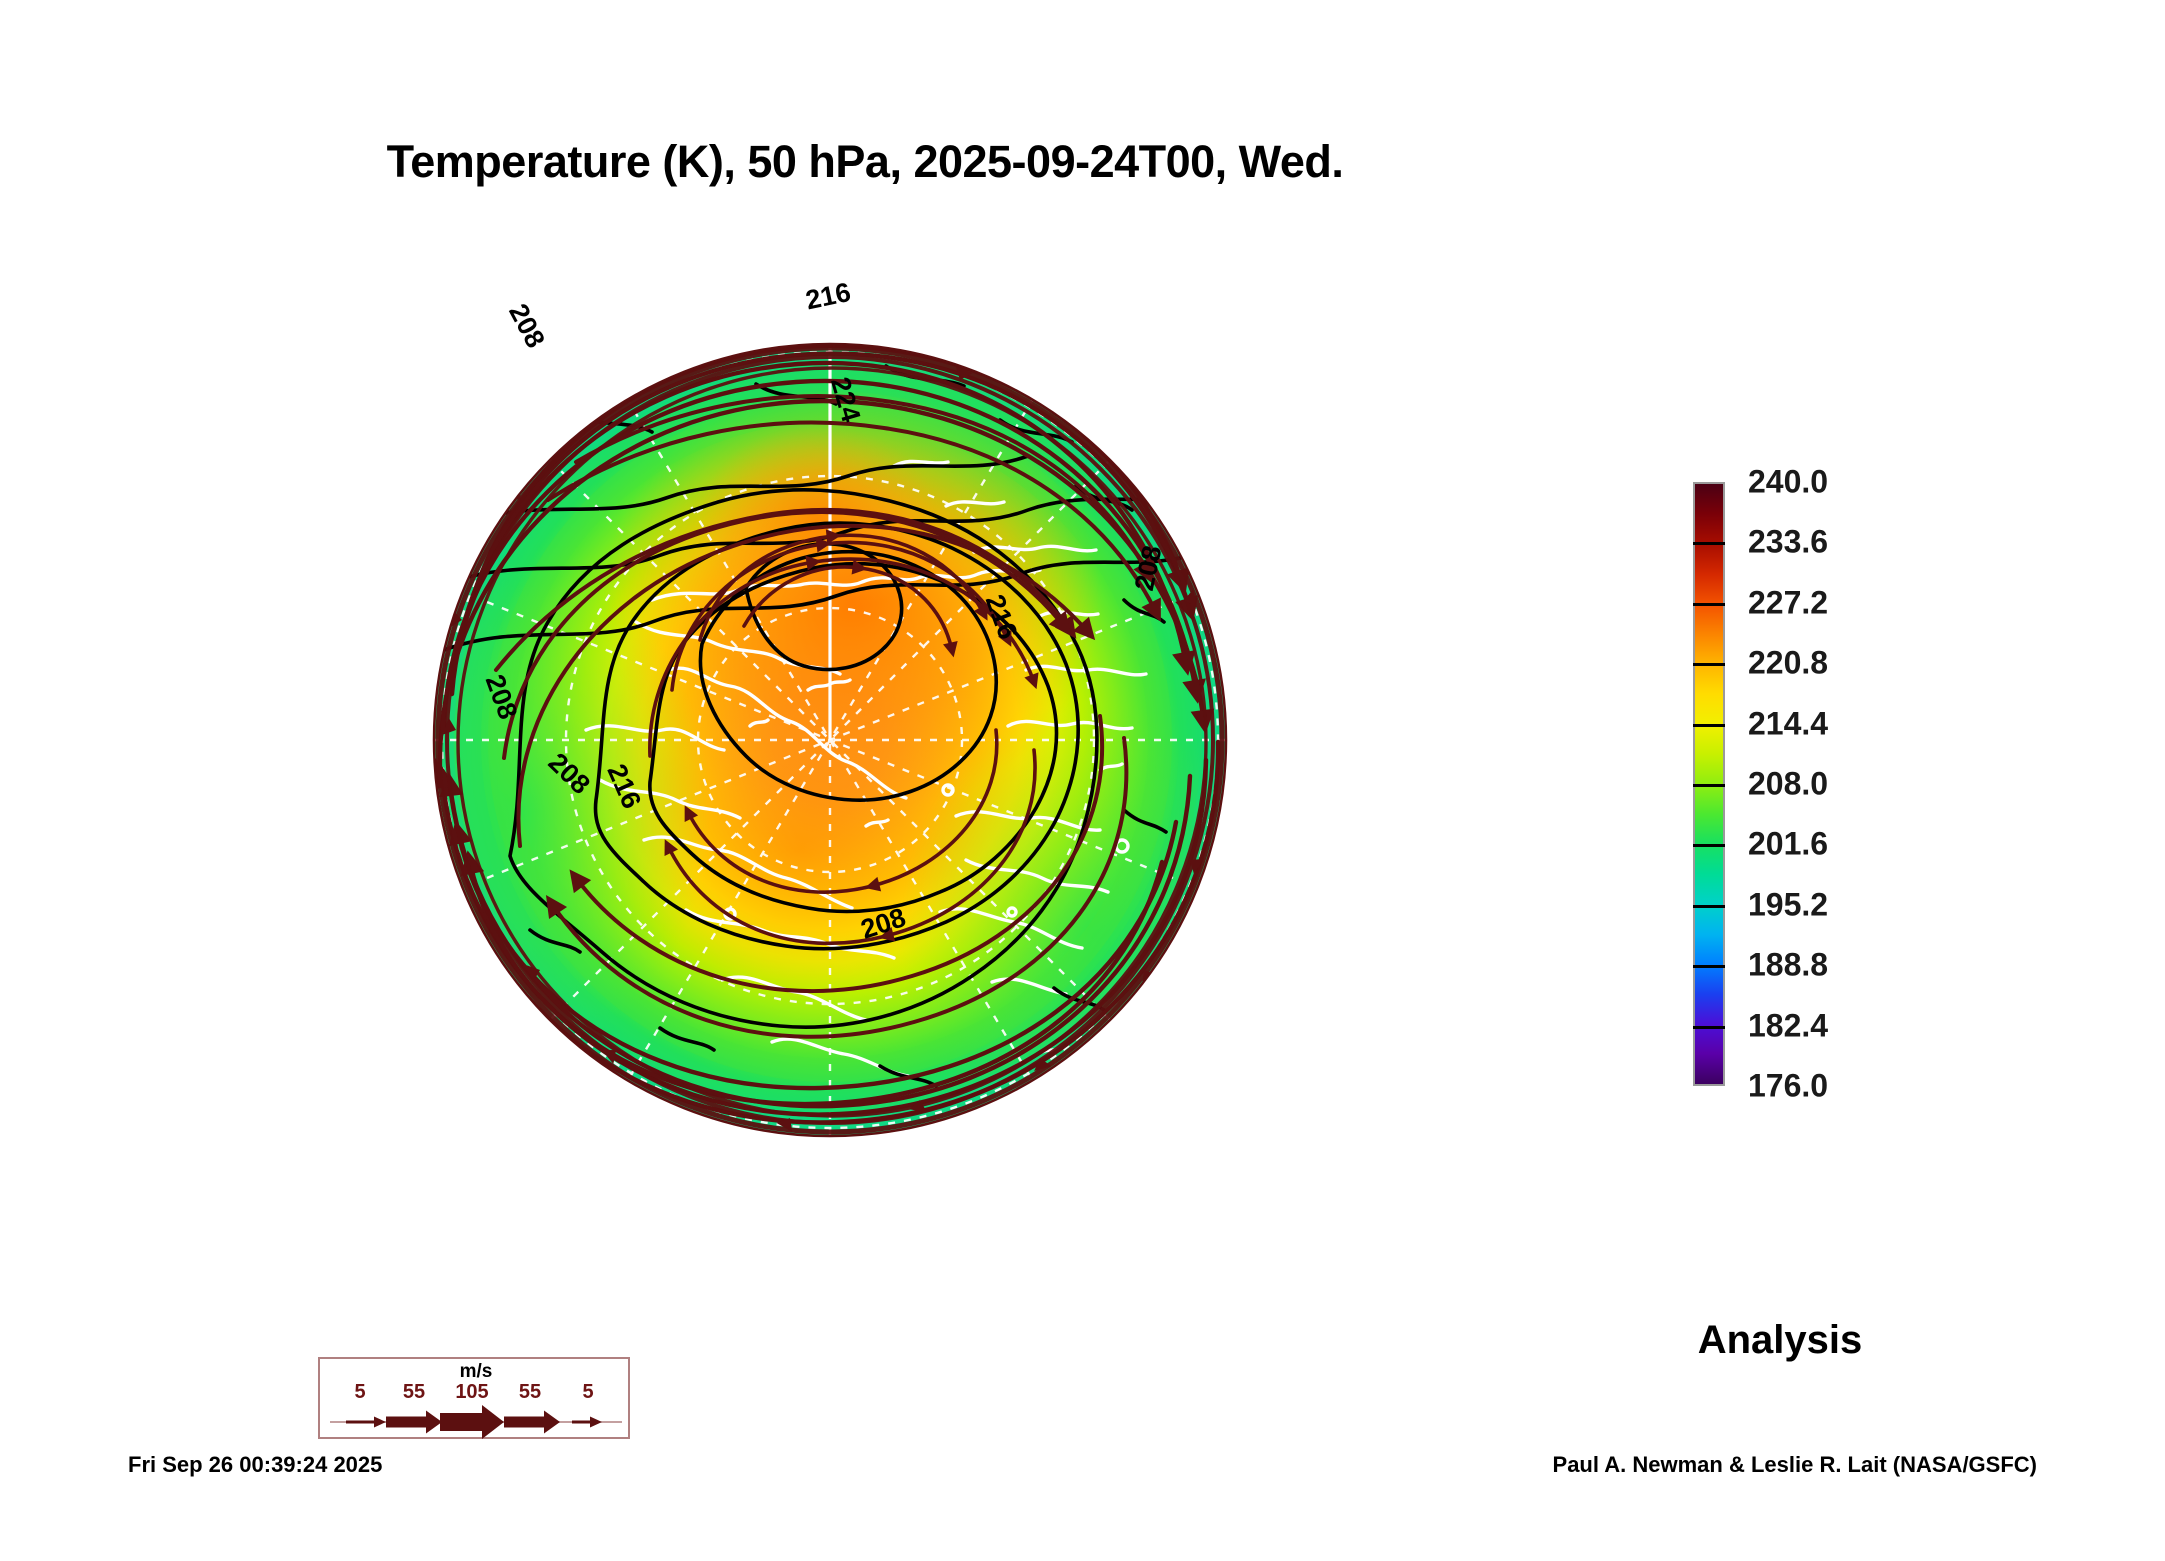 The width and height of the screenshot is (2165, 1561). Describe the element at coordinates (476, 1422) in the screenshot. I see `wind-arrow-glyphs` at that location.